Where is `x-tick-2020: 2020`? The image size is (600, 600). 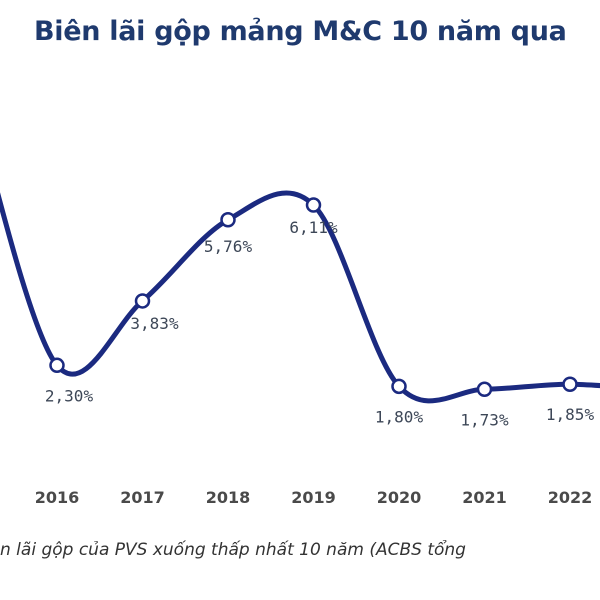
x-tick-2020: 2020 is located at coordinates (399, 497).